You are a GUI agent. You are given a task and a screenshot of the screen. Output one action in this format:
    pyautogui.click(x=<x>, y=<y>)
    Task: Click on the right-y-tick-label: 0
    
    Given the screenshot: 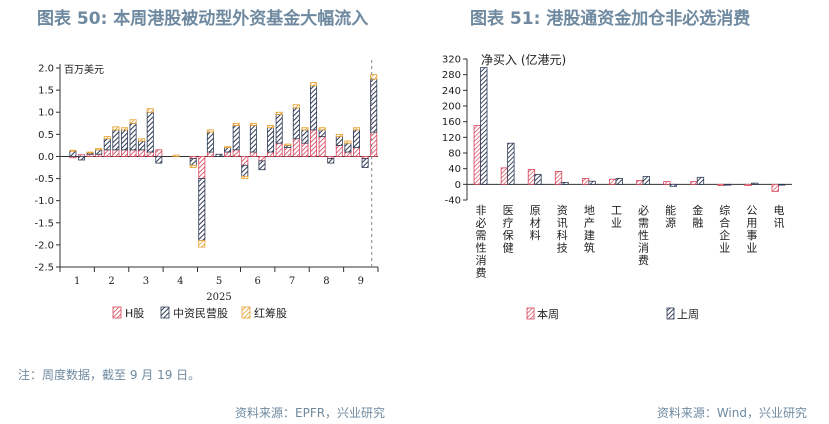 What is the action you would take?
    pyautogui.click(x=458, y=185)
    